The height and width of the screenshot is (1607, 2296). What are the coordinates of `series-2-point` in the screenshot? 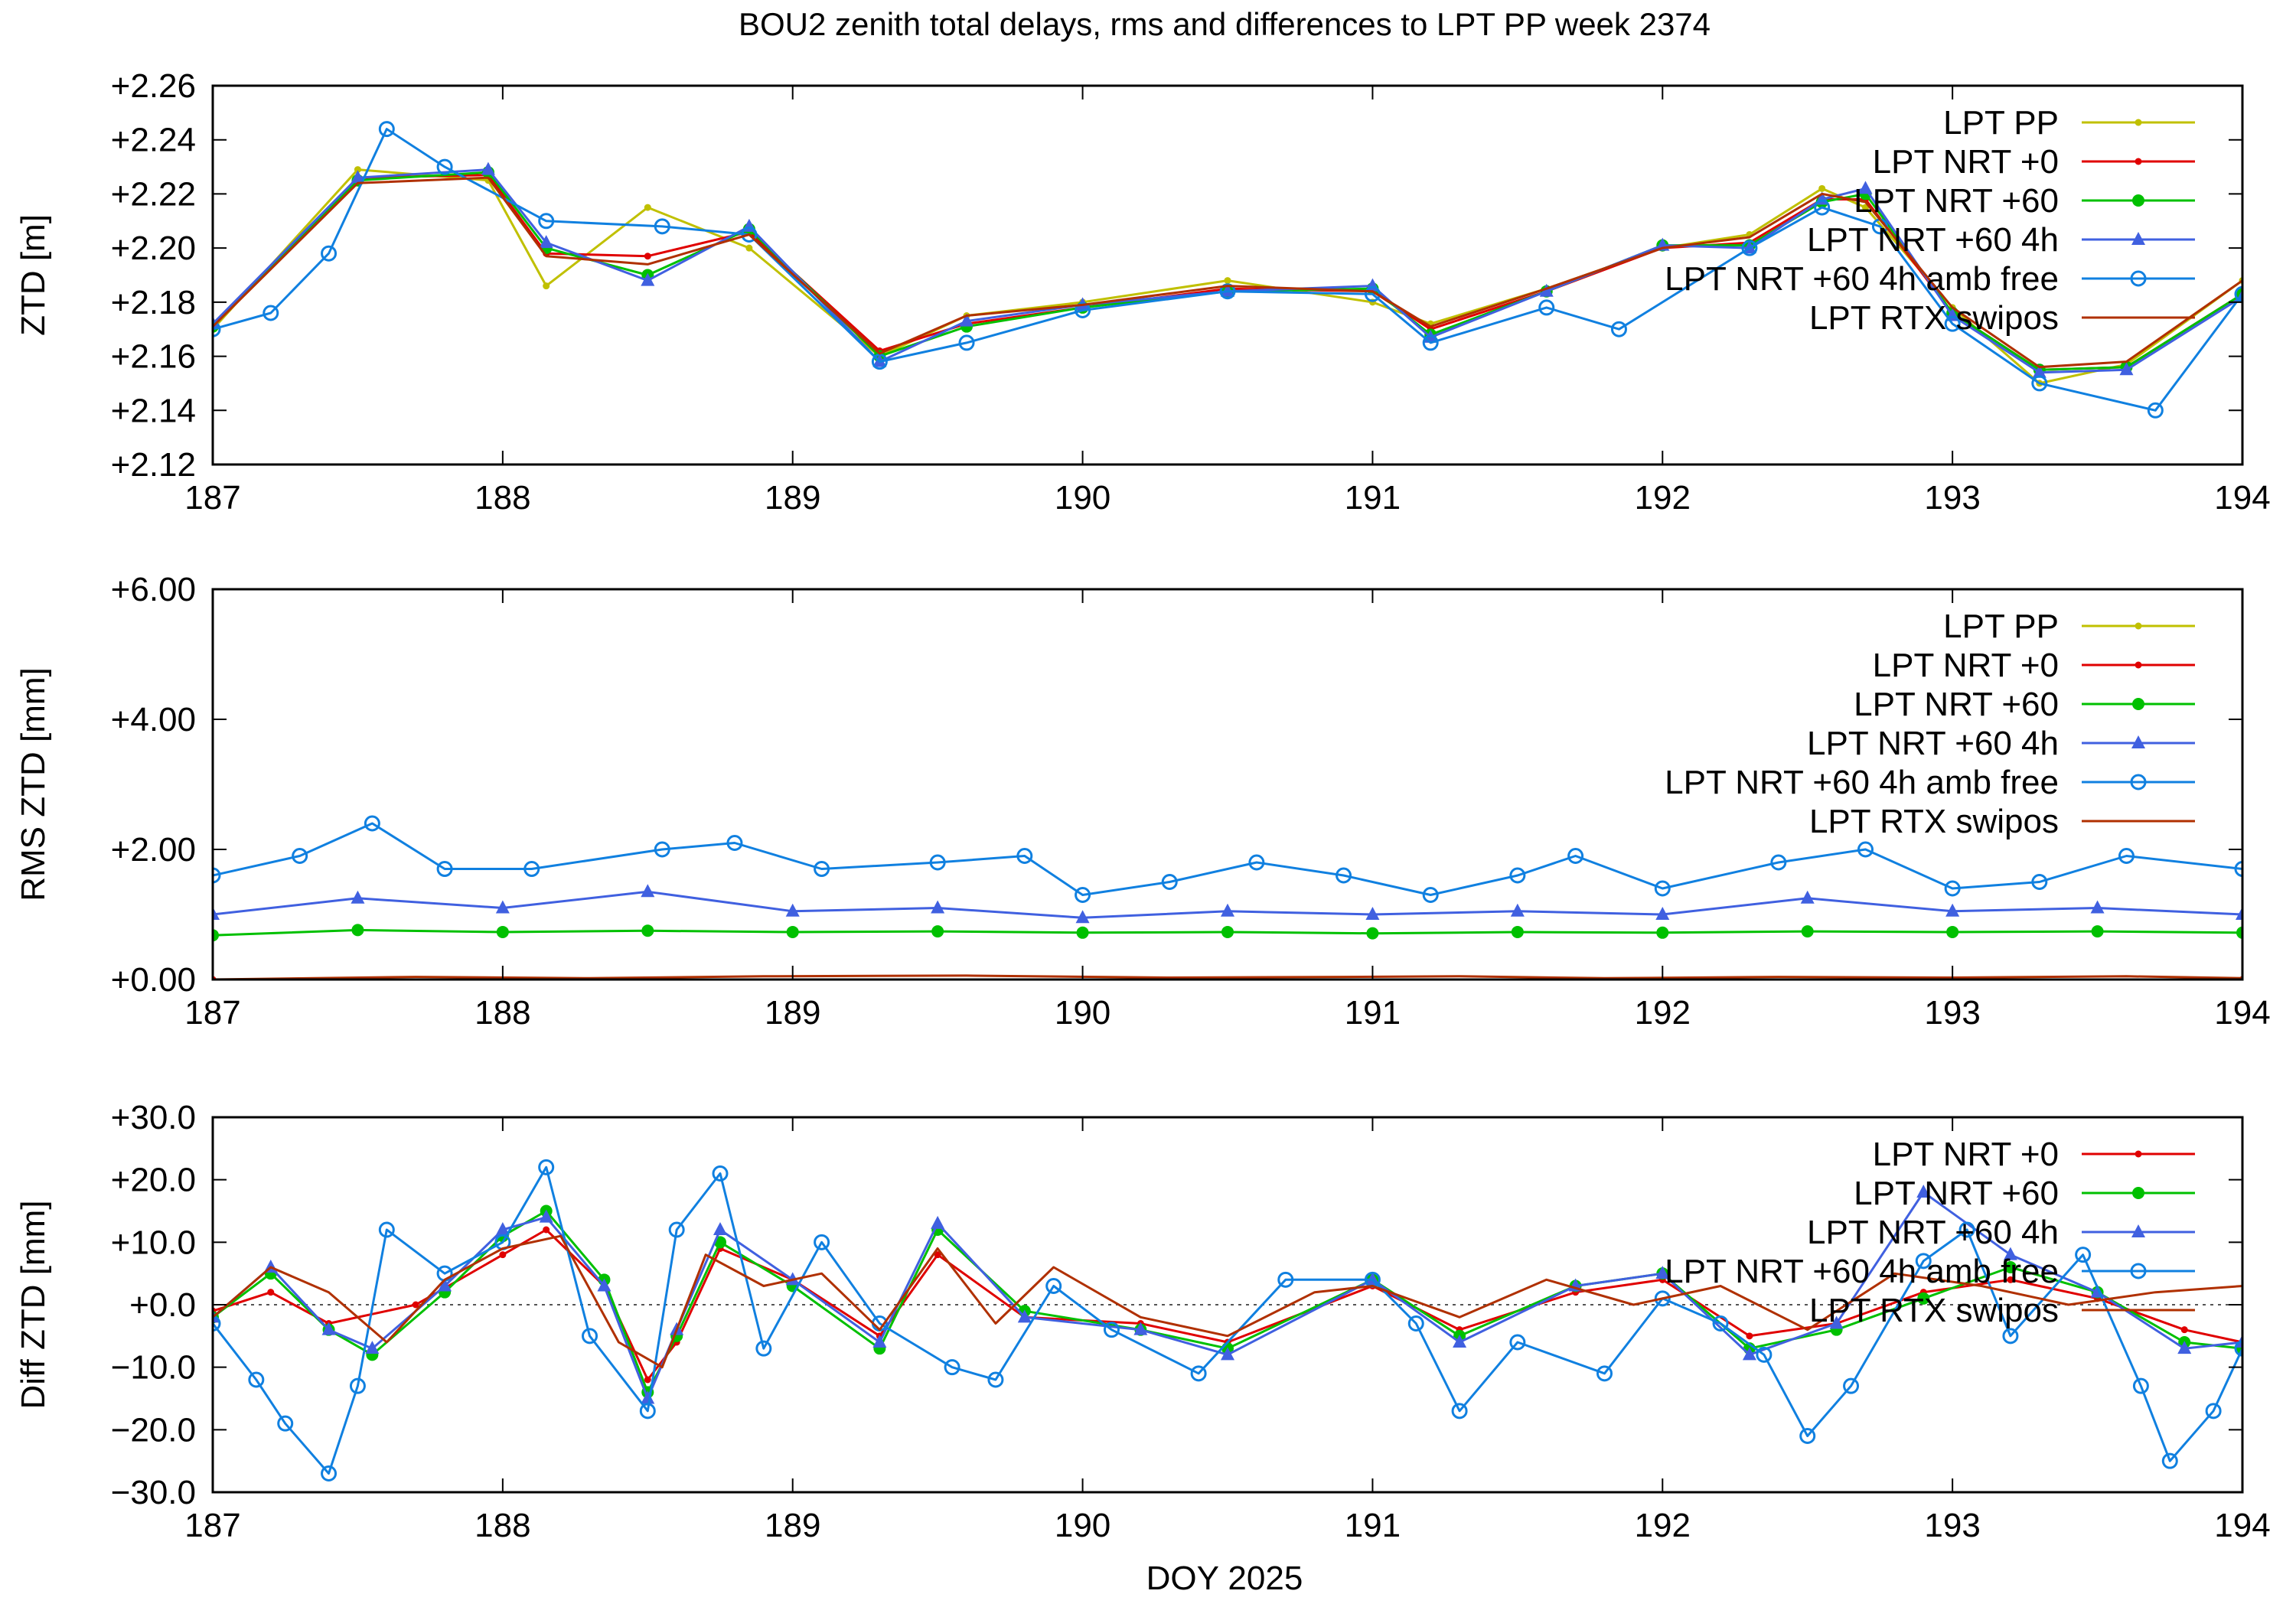 It's located at (647, 256).